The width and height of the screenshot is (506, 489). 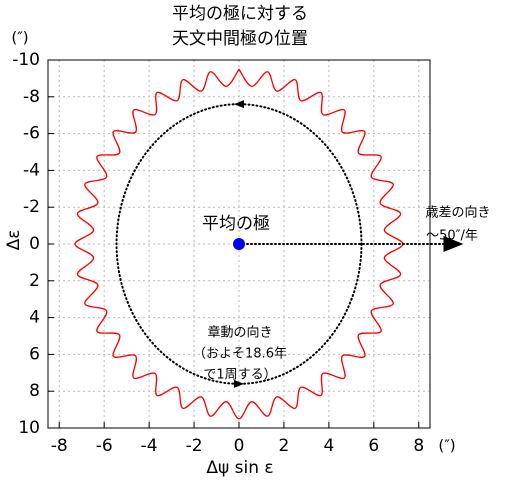 What do you see at coordinates (284, 446) in the screenshot?
I see `x-tick-label: 2` at bounding box center [284, 446].